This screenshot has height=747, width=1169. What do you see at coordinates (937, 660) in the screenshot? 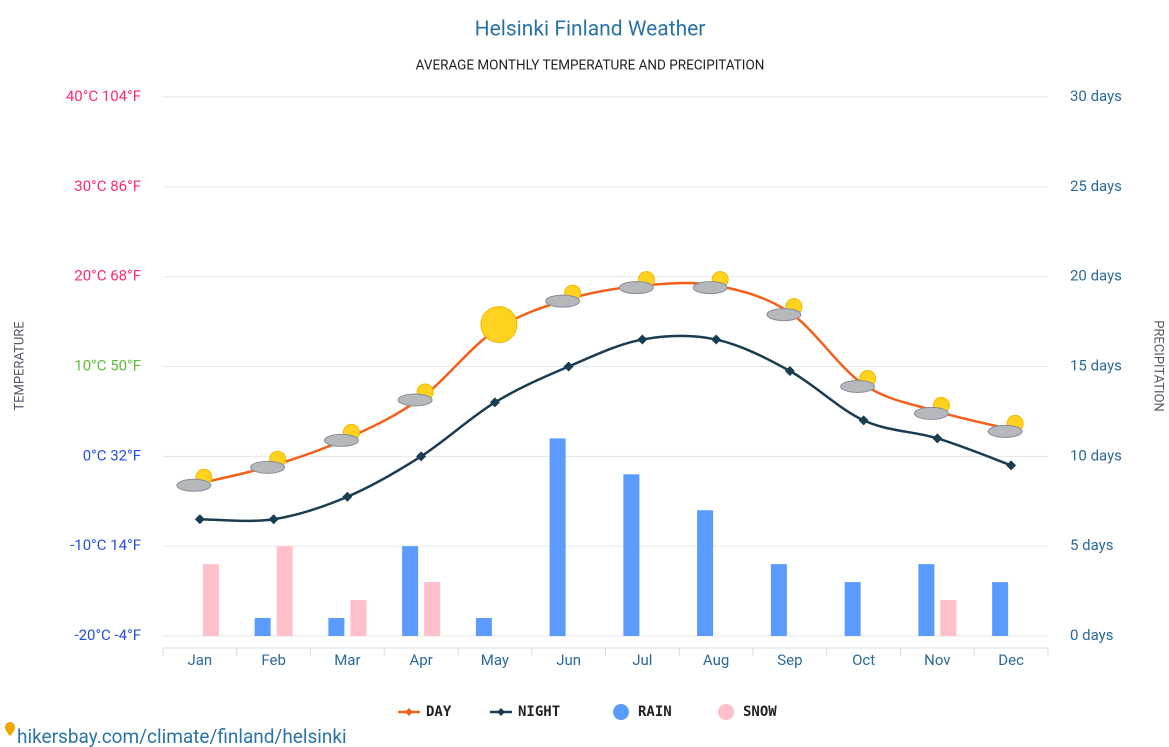
I see `x-tick-label: Nov` at bounding box center [937, 660].